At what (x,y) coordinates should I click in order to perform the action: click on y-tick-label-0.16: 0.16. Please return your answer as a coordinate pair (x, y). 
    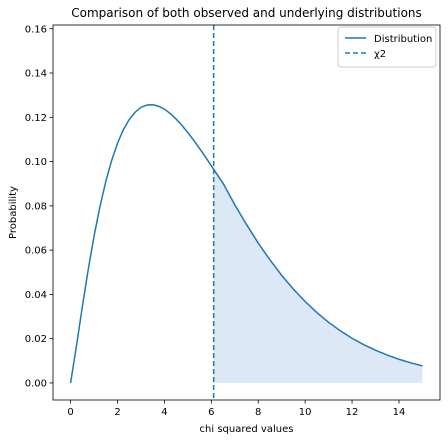
    Looking at the image, I should click on (36, 29).